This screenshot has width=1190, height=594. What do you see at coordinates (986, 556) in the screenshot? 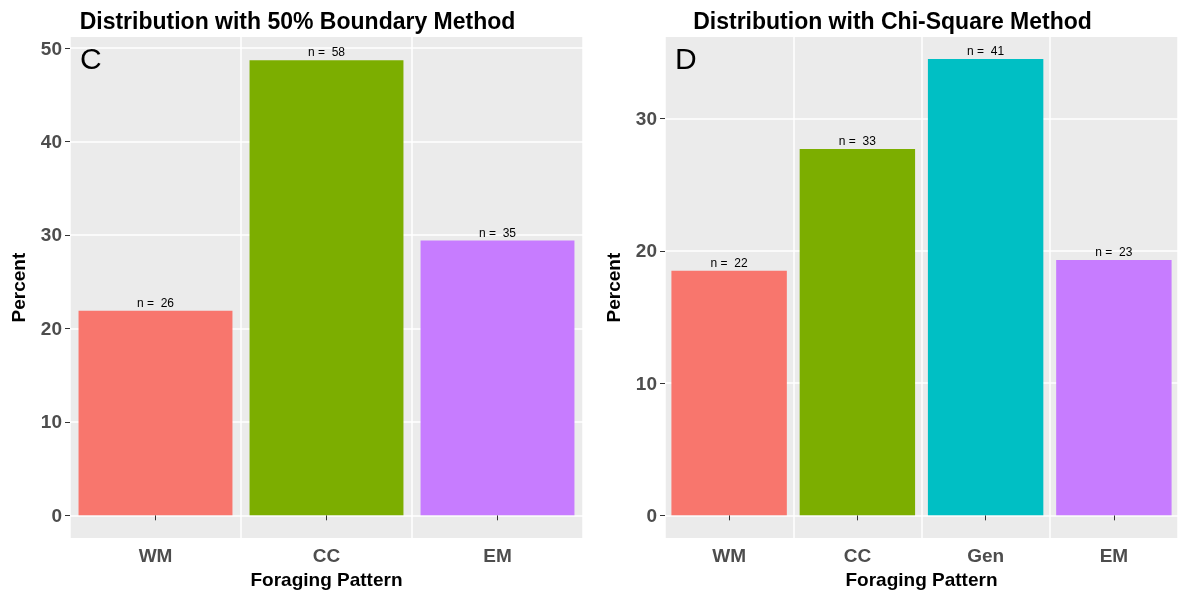
I see `x-tick-label: Gen` at bounding box center [986, 556].